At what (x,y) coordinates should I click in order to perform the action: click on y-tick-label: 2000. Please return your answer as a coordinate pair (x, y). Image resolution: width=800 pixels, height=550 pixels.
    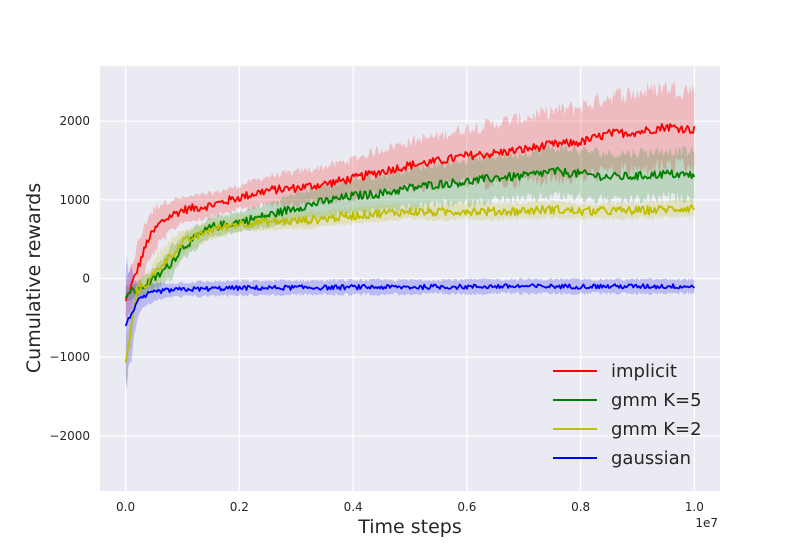
    Looking at the image, I should click on (74, 121).